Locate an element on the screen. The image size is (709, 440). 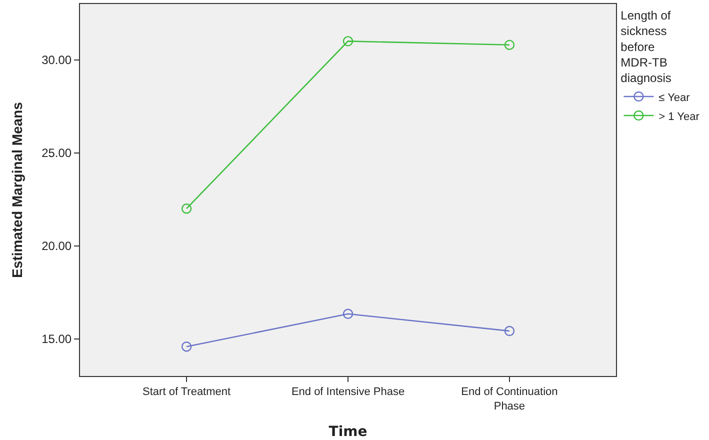
x-axis-title: Time is located at coordinates (348, 432).